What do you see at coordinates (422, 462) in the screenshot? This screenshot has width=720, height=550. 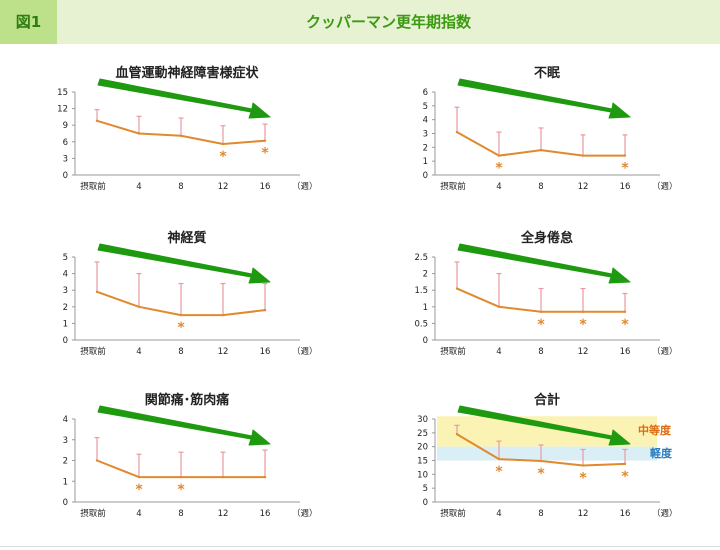 I see `y-tick-label: 15` at bounding box center [422, 462].